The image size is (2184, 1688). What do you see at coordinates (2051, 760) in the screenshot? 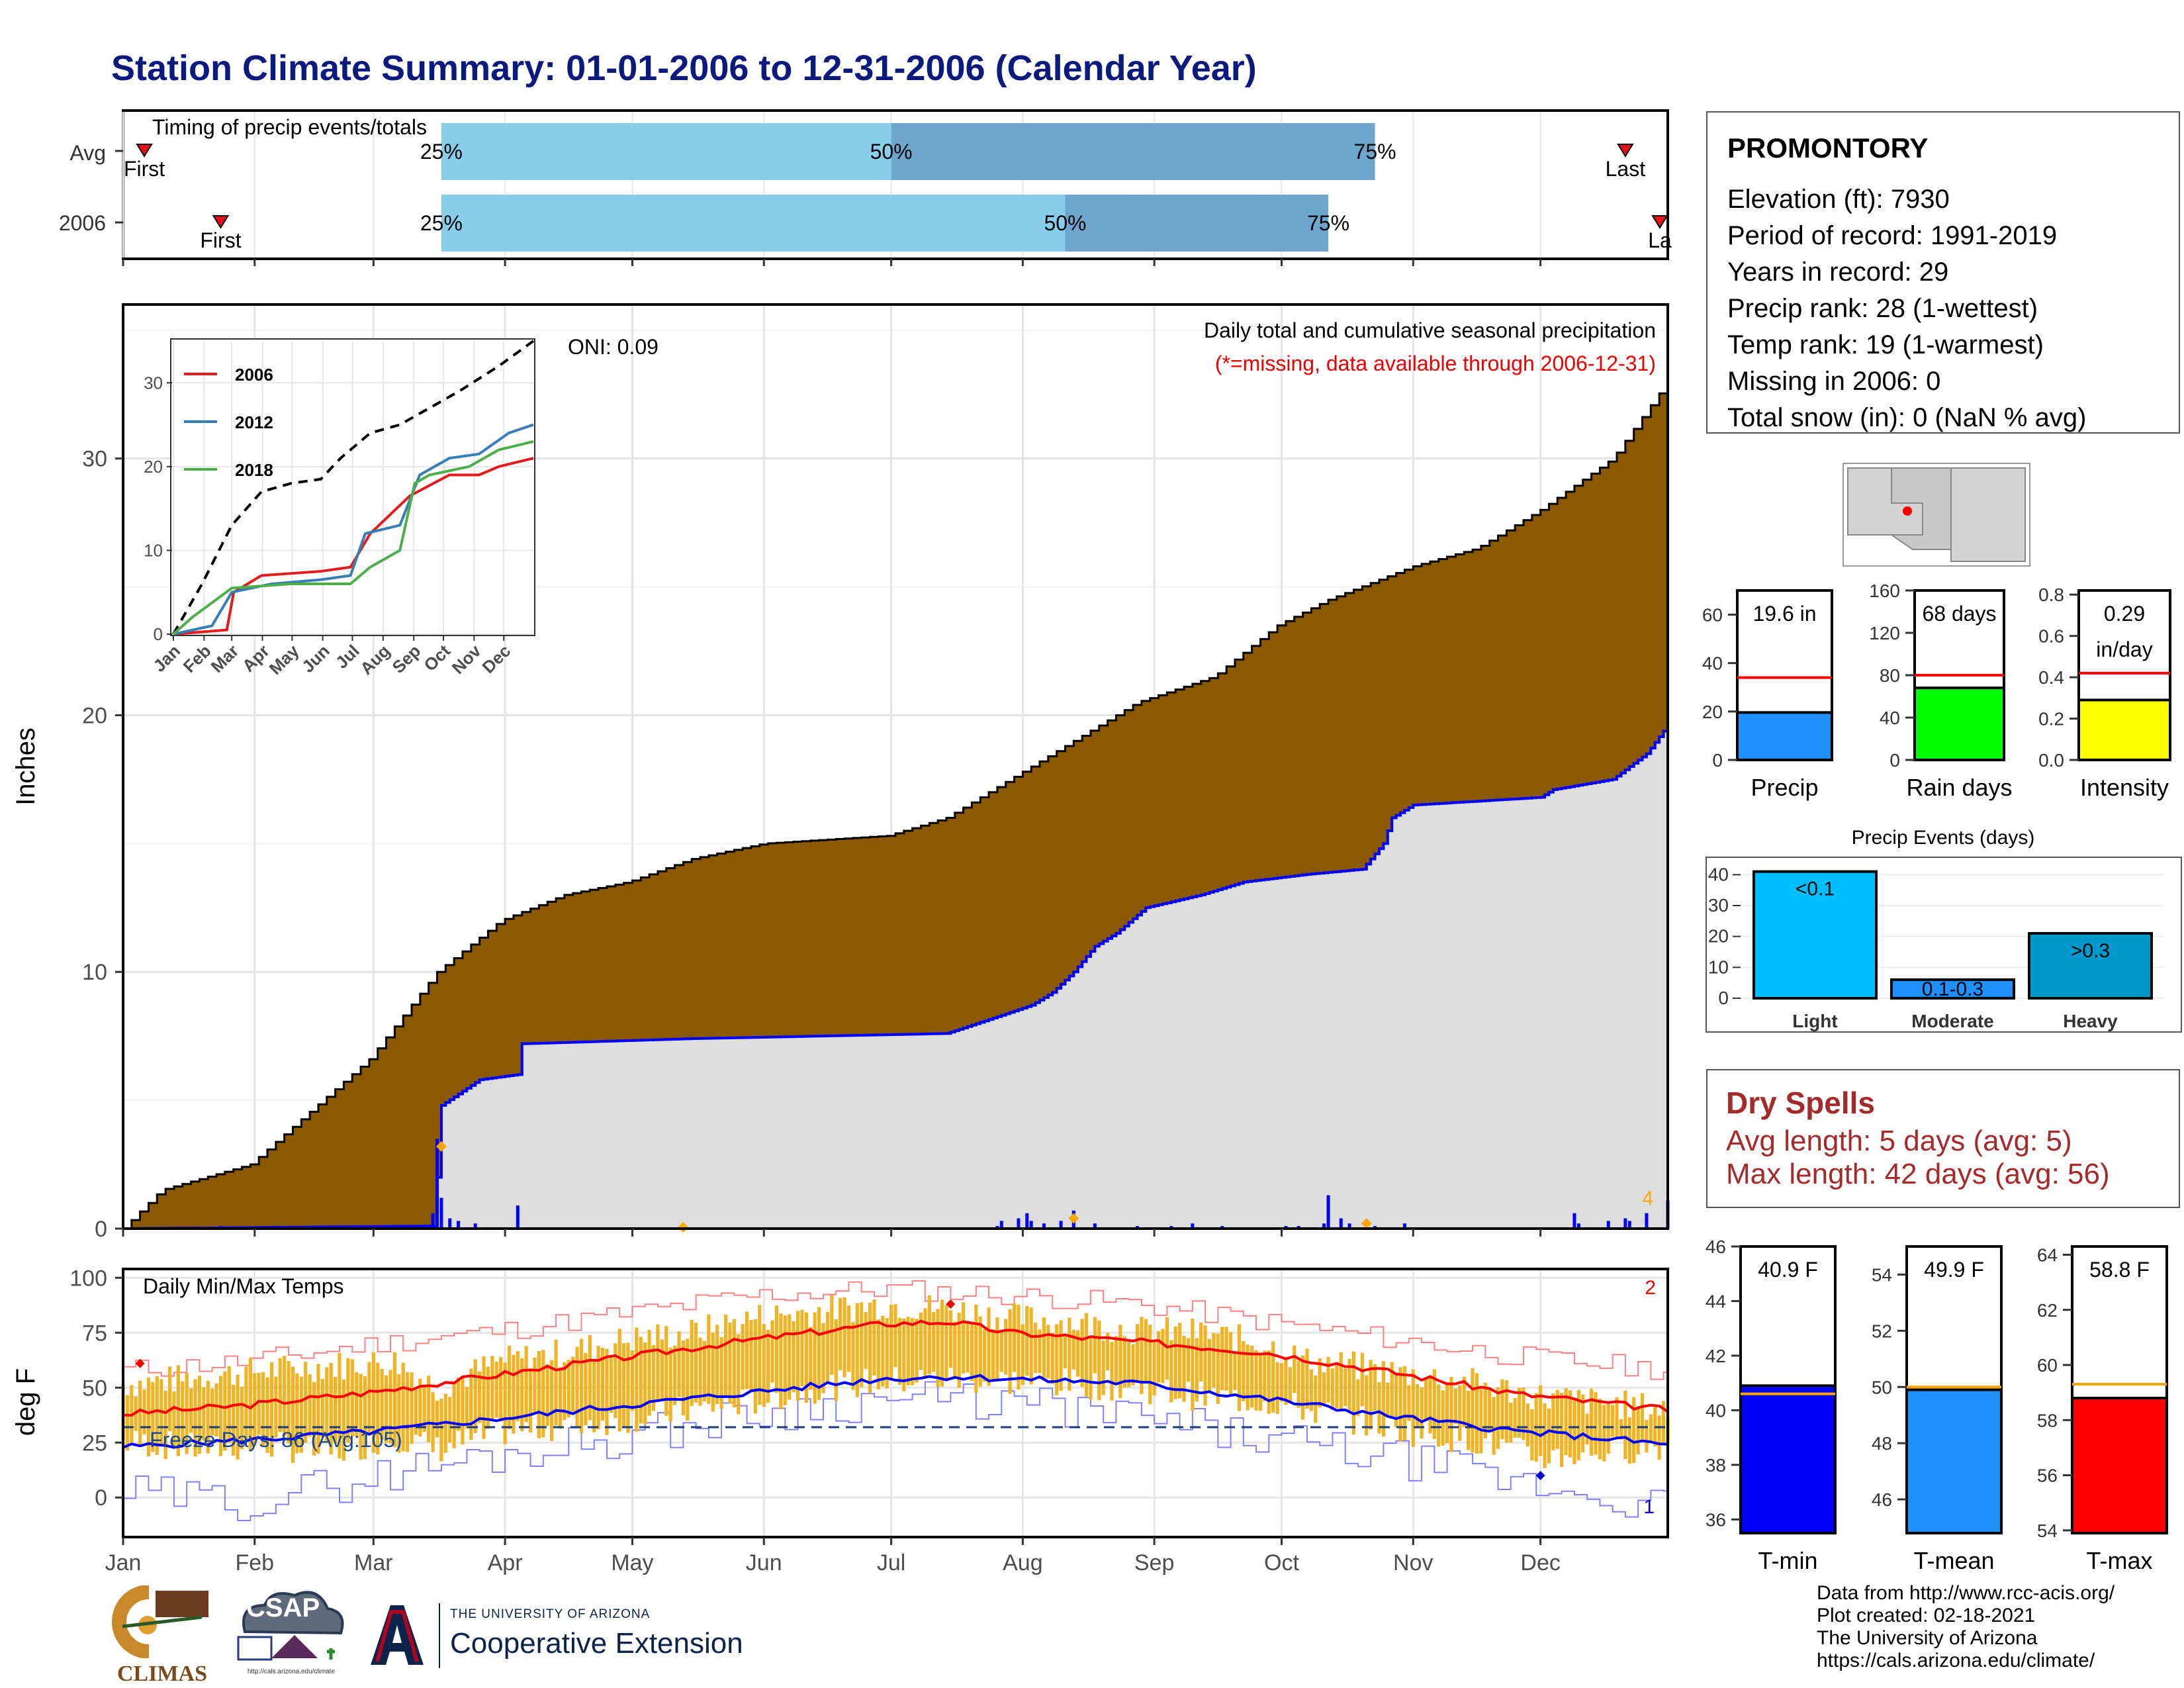
I see `stat-bar-y-tick-label: 0.0` at bounding box center [2051, 760].